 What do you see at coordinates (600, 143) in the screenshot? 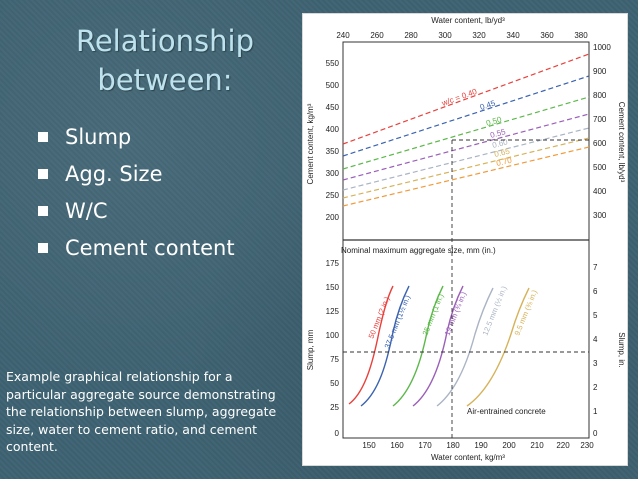
I see `right-upper-tick-label: 600` at bounding box center [600, 143].